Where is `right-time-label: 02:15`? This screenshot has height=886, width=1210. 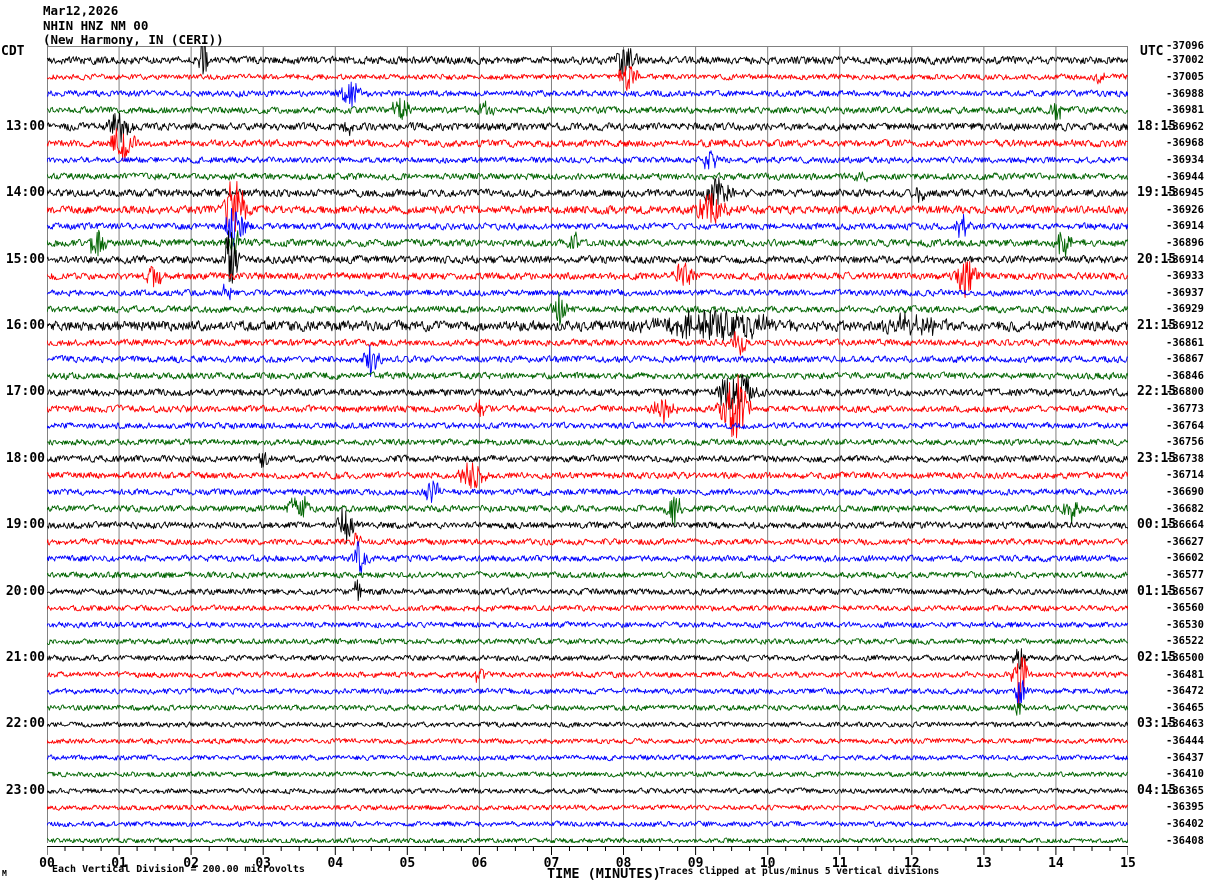
right-time-label: 02:15 is located at coordinates (1157, 658).